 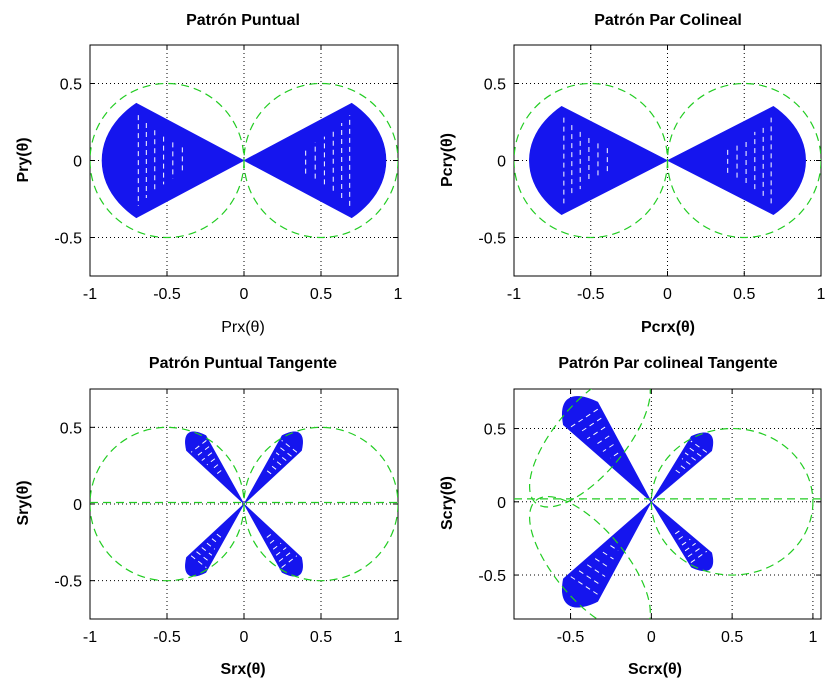 I want to click on subplot-title: Patrón Puntual, so click(x=243, y=20).